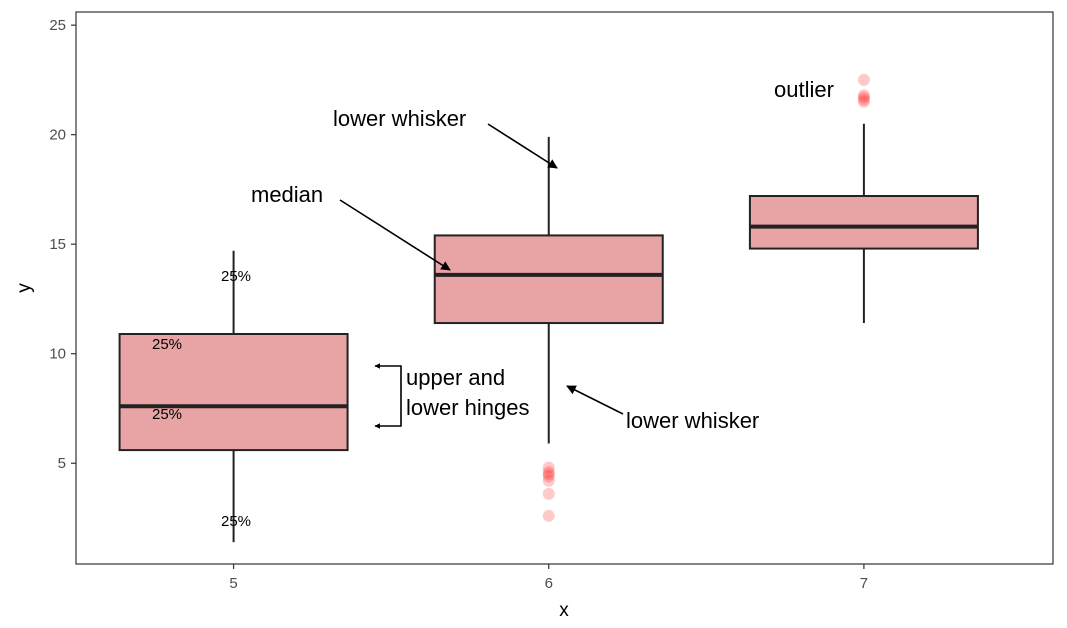  I want to click on x-tick-label: 5, so click(233, 583).